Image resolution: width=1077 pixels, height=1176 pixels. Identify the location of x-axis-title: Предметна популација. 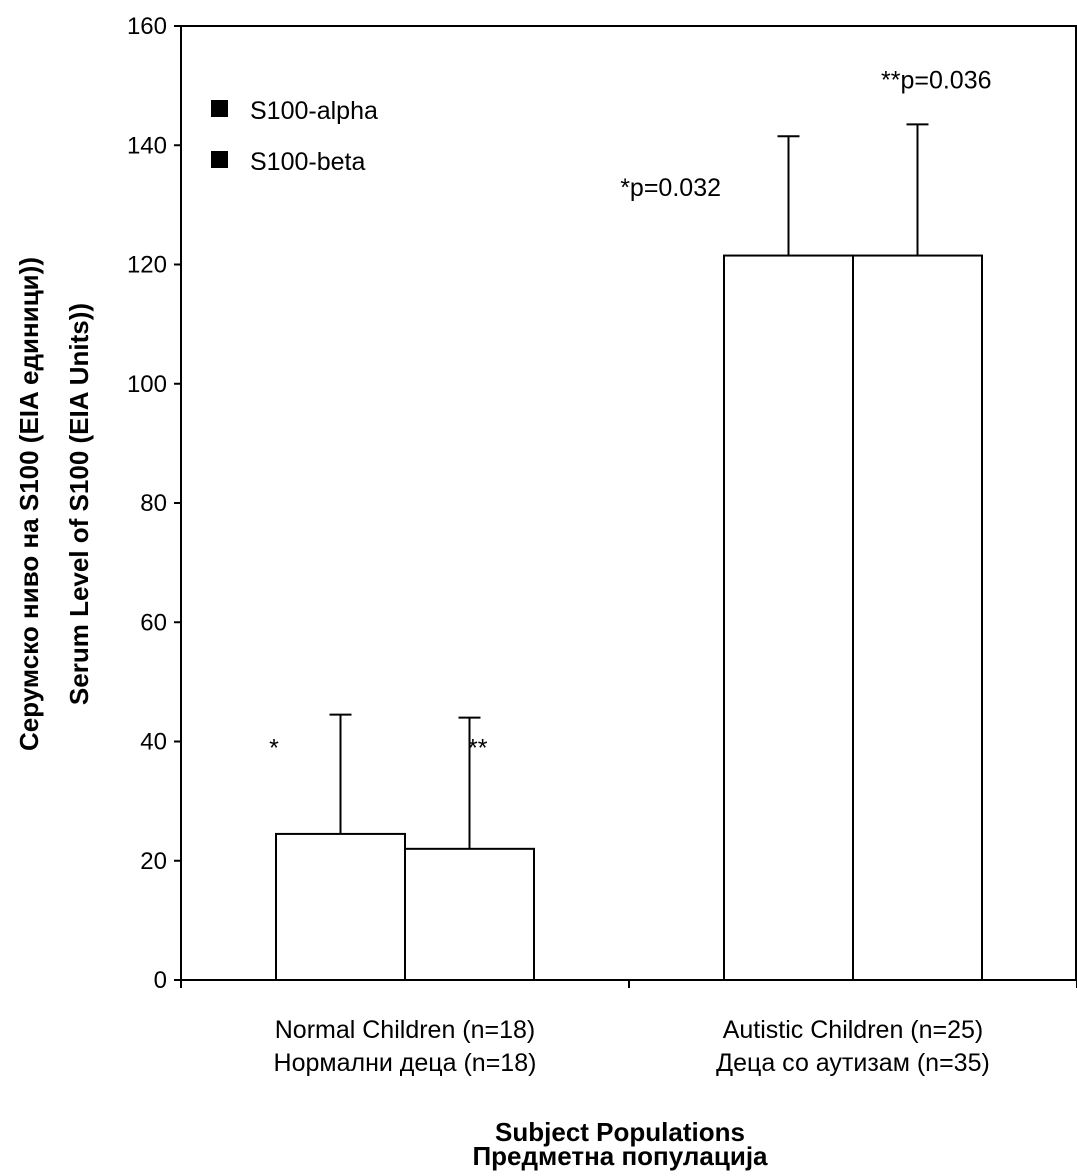
(620, 1156).